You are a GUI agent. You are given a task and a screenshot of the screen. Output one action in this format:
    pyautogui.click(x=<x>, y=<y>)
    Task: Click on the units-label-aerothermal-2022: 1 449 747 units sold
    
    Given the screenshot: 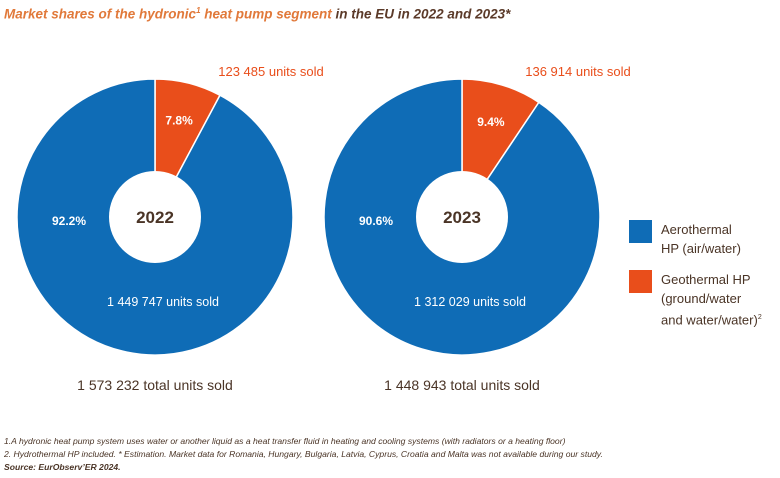 What is the action you would take?
    pyautogui.click(x=163, y=302)
    